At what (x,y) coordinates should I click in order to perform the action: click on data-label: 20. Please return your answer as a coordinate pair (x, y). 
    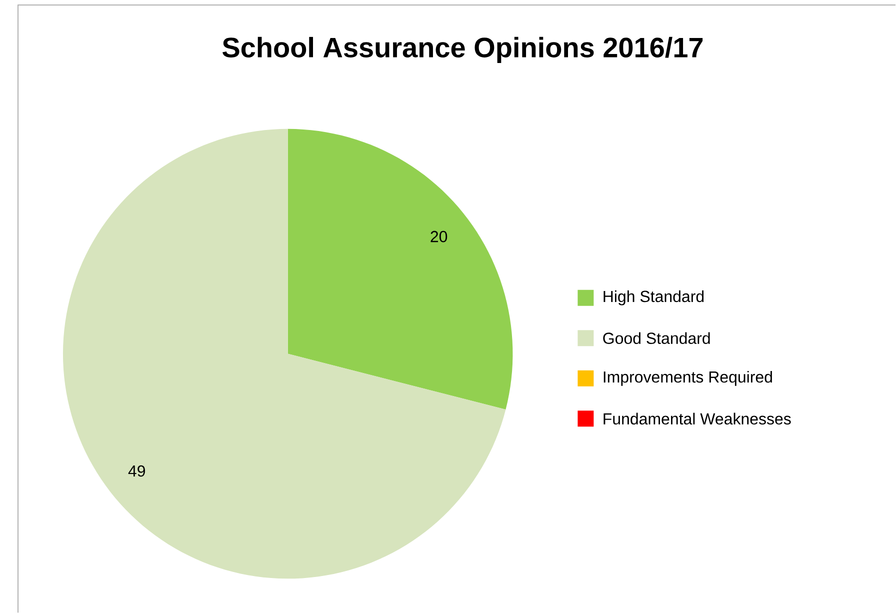
    Looking at the image, I should click on (439, 236).